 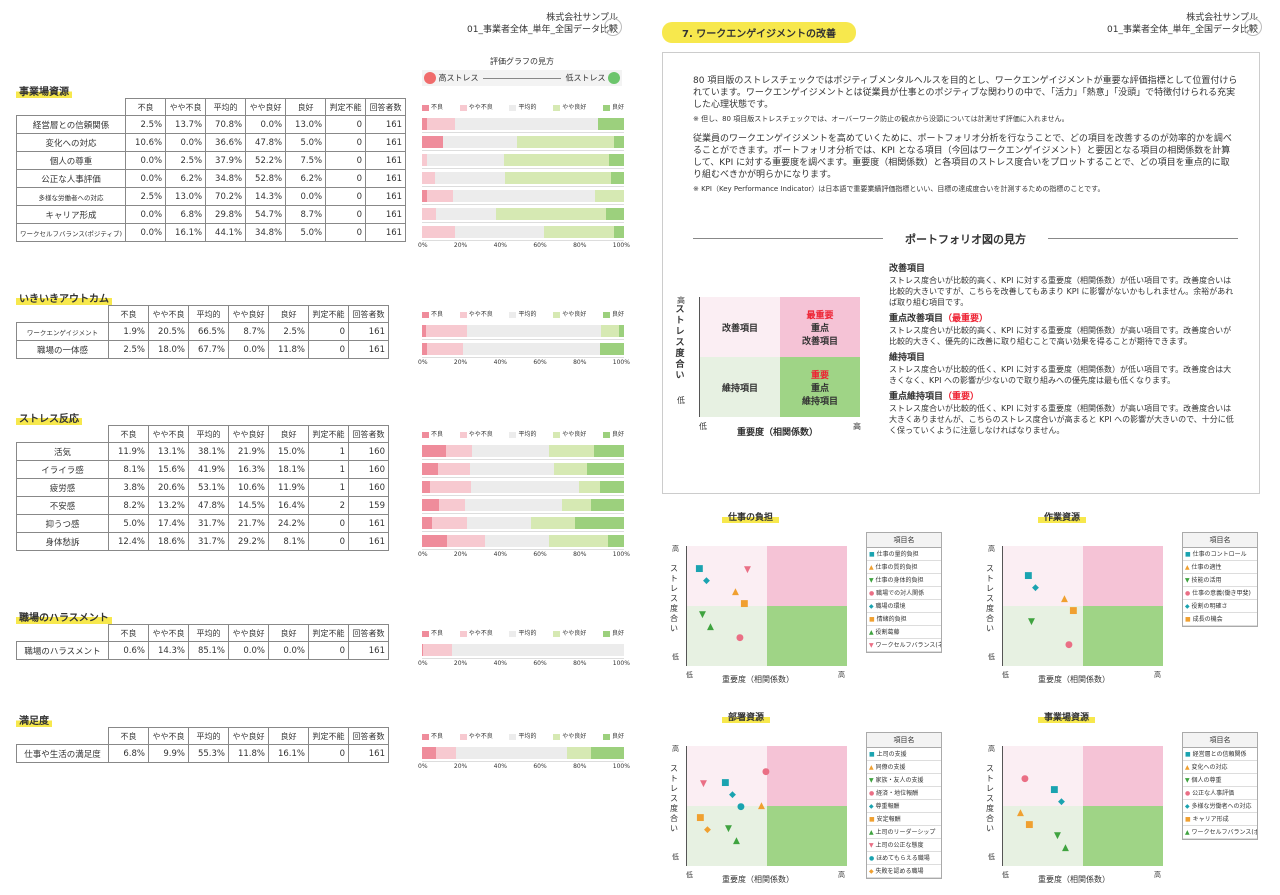 I want to click on cell: 29.8%, so click(x=226, y=214).